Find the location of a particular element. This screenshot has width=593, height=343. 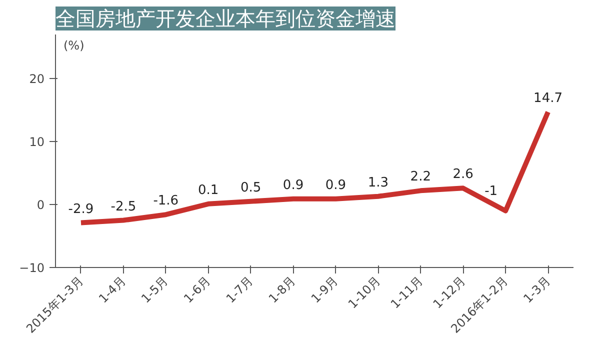

data-label: 0.5 is located at coordinates (251, 188).